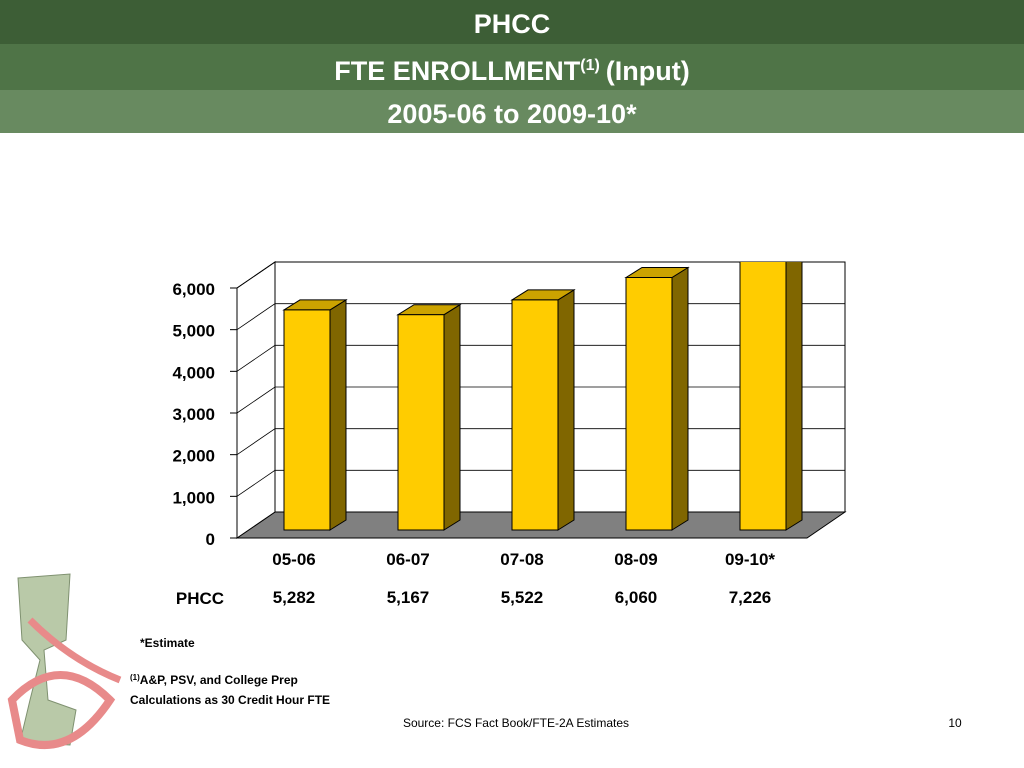  Describe the element at coordinates (648, 71) in the screenshot. I see `title-end: (Input)` at that location.